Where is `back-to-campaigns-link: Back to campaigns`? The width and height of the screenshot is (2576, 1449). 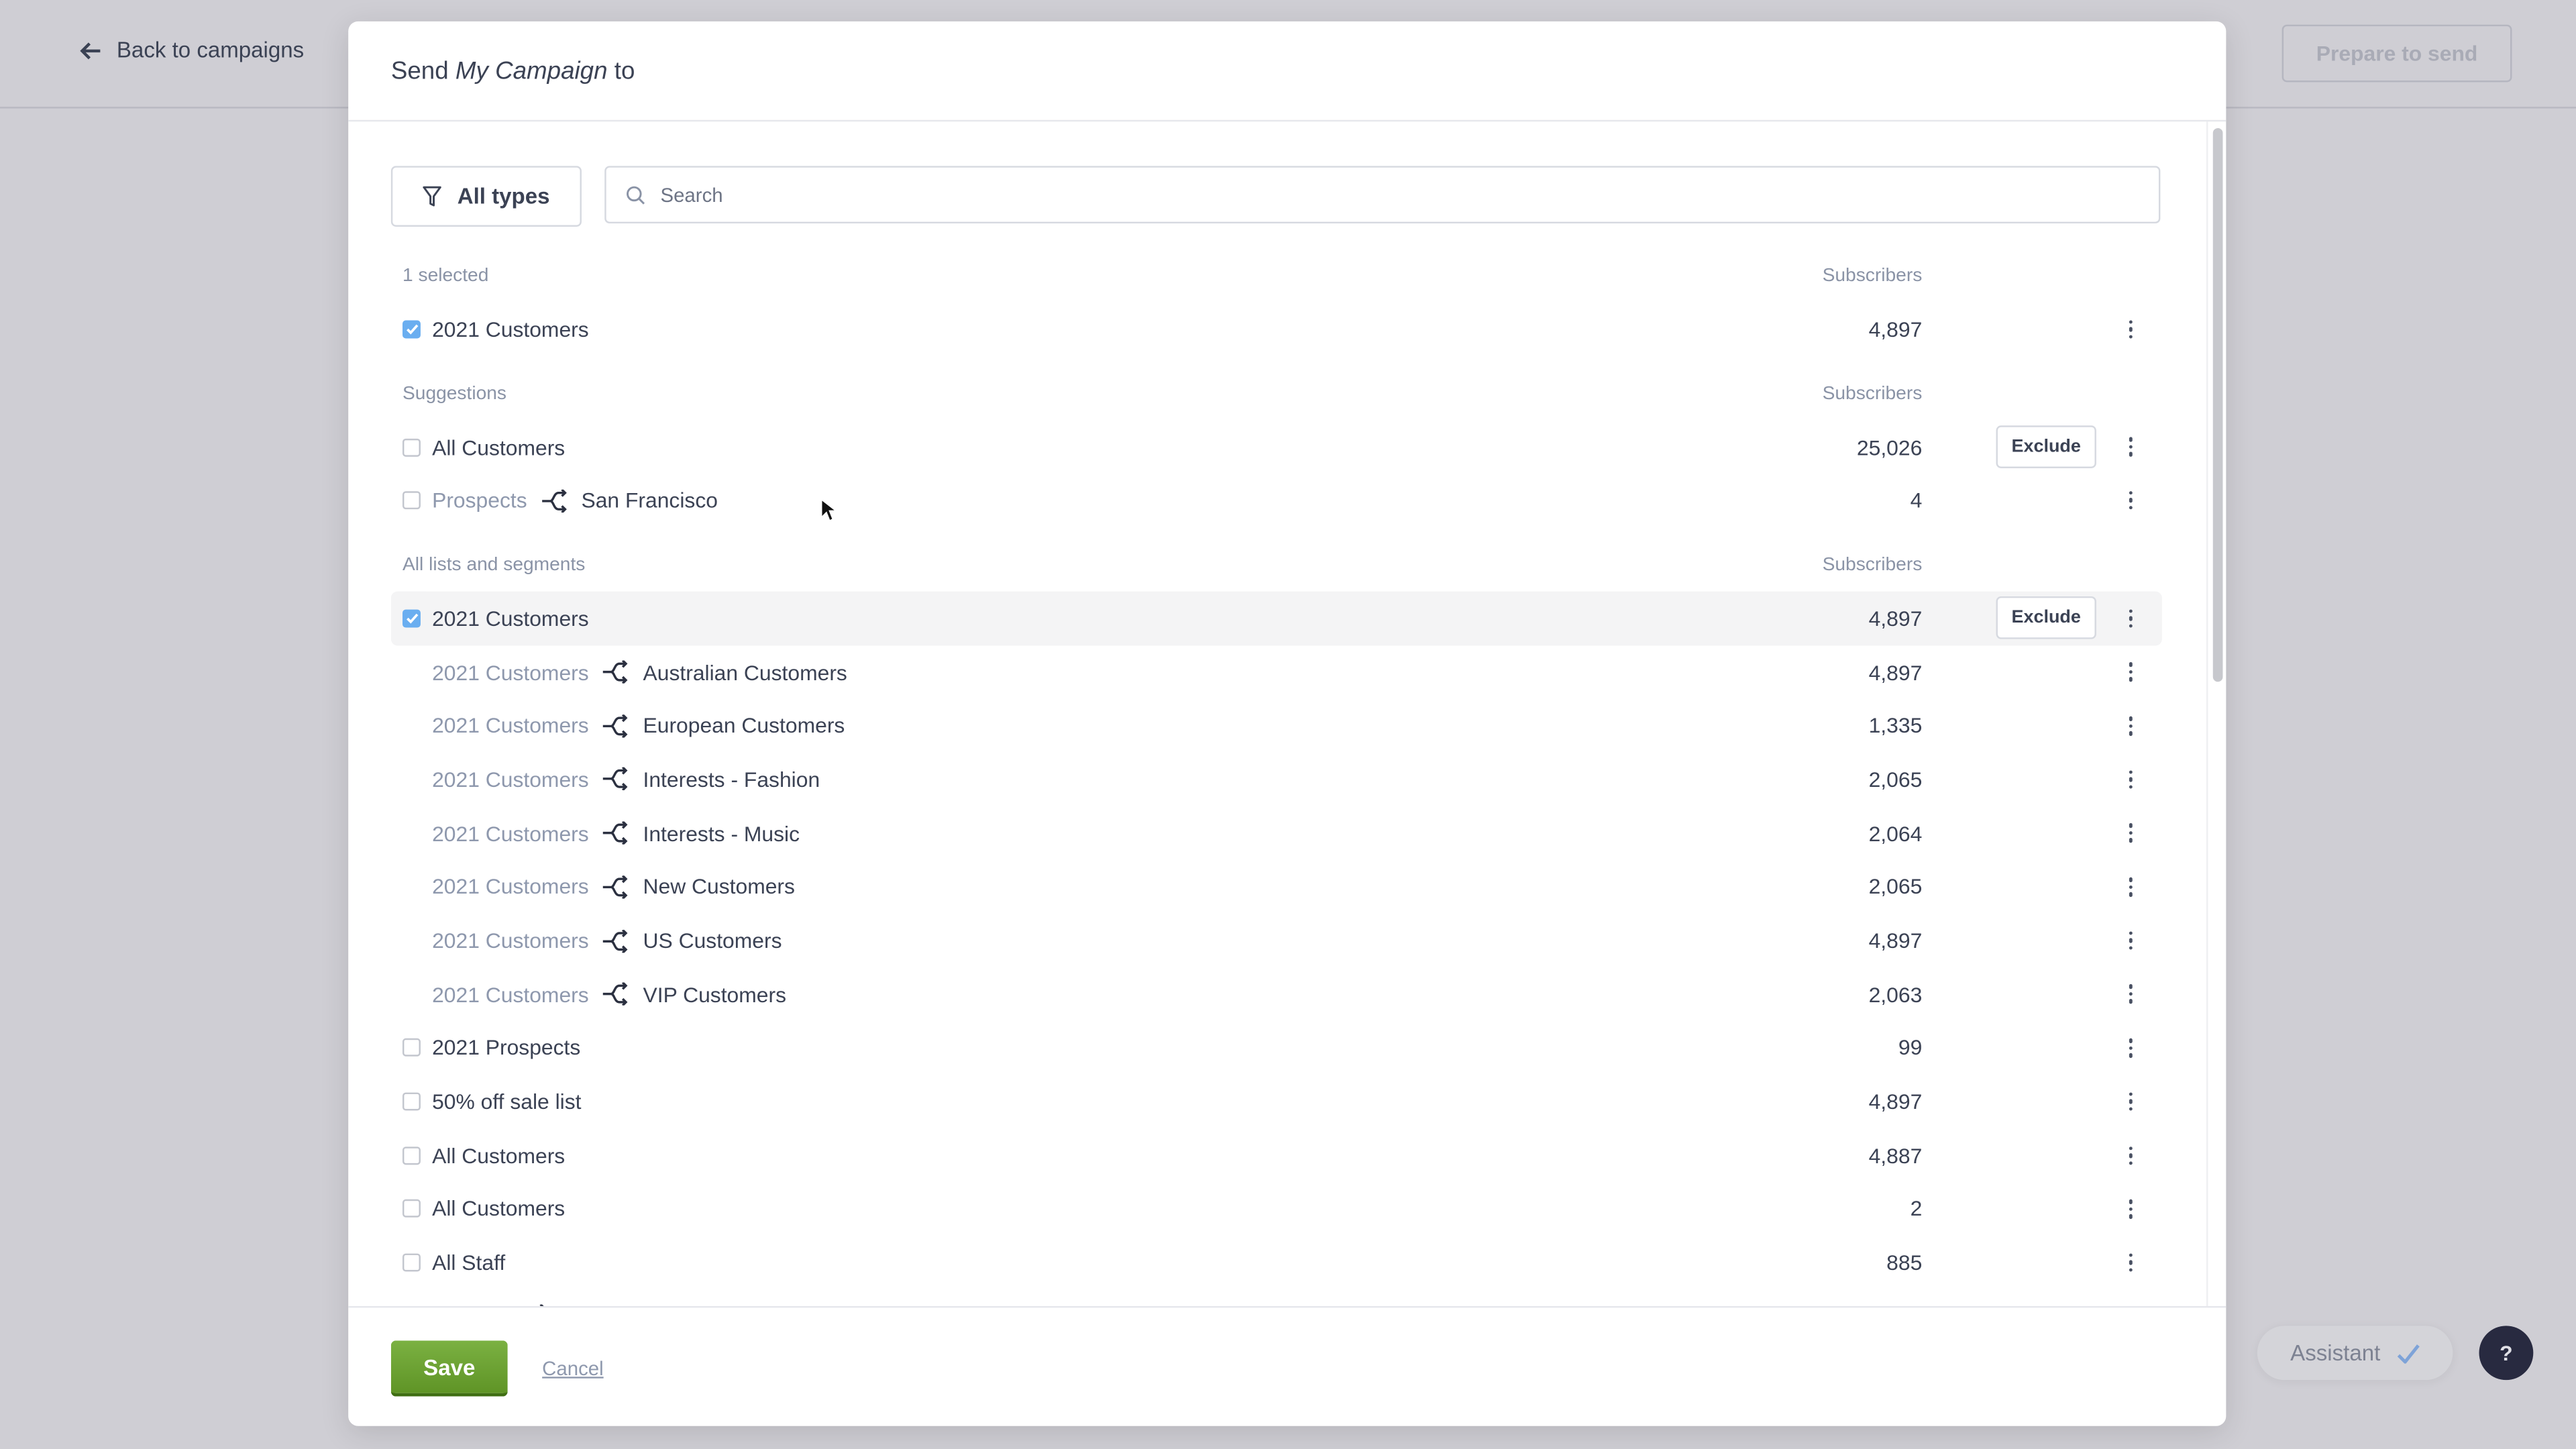
back-to-campaigns-link: Back to campaigns is located at coordinates (192, 50).